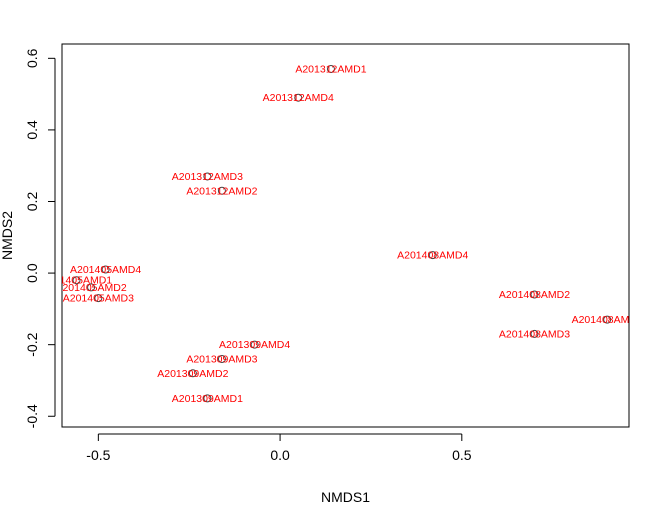 This screenshot has width=659, height=515. I want to click on y-tick-label: 0.0, so click(32, 273).